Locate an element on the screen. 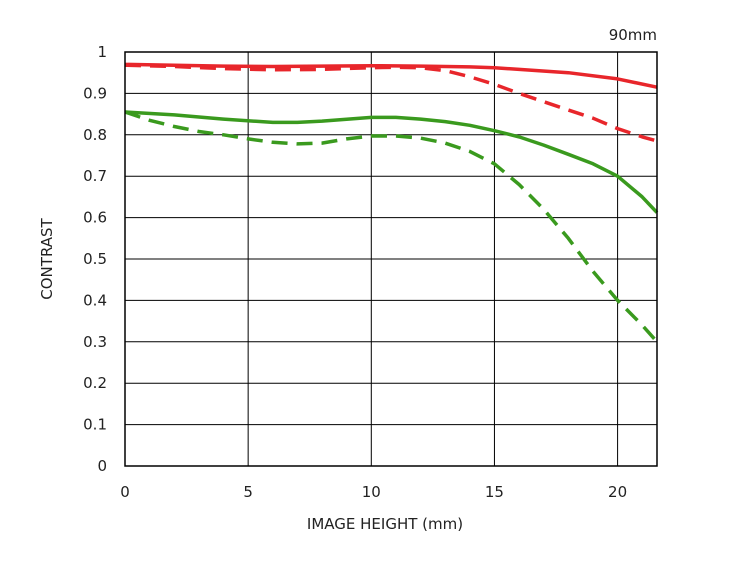  y-axis-title: CONTRAST is located at coordinates (47, 258).